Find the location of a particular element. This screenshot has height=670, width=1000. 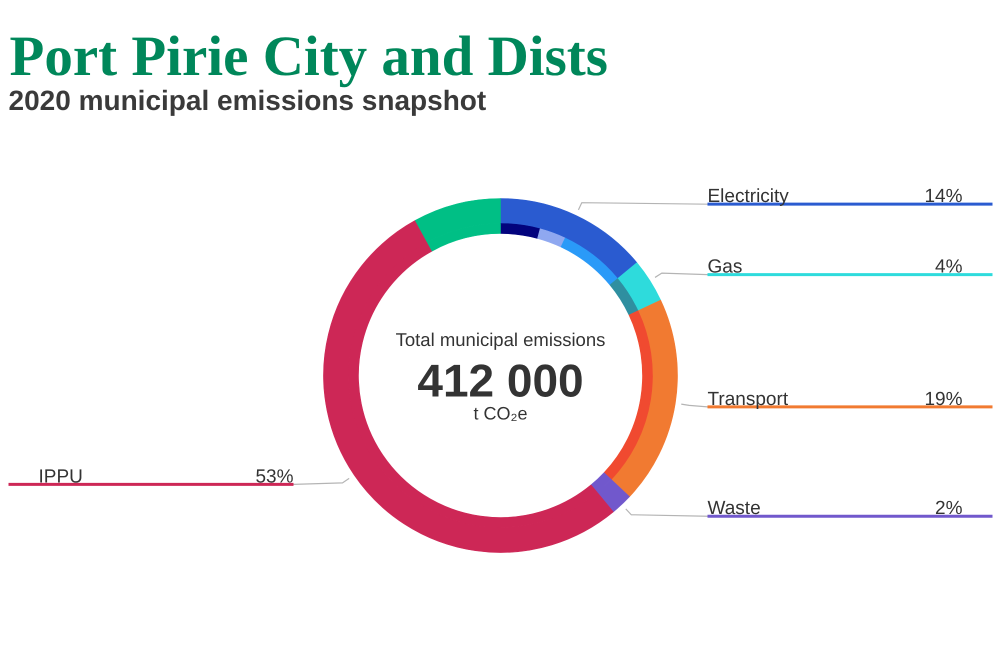

text: Total municipal emissions is located at coordinates (501, 339).